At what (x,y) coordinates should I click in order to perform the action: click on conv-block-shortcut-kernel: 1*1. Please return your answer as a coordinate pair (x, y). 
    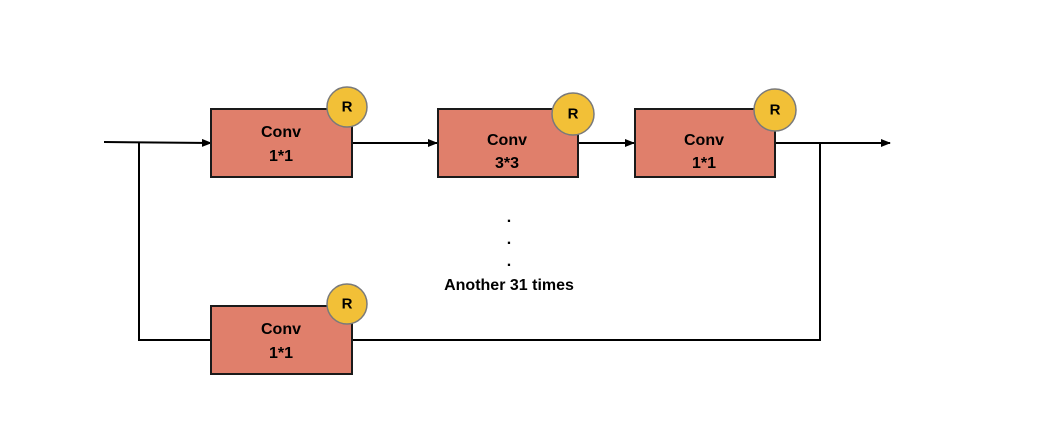
    Looking at the image, I should click on (281, 353).